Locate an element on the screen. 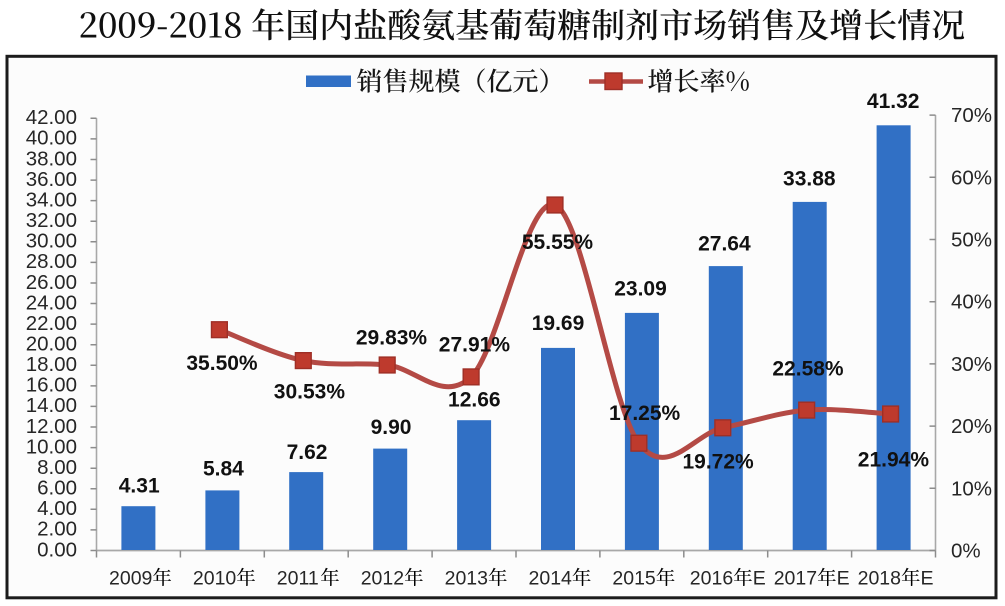  svg-text: 60% is located at coordinates (971, 177).